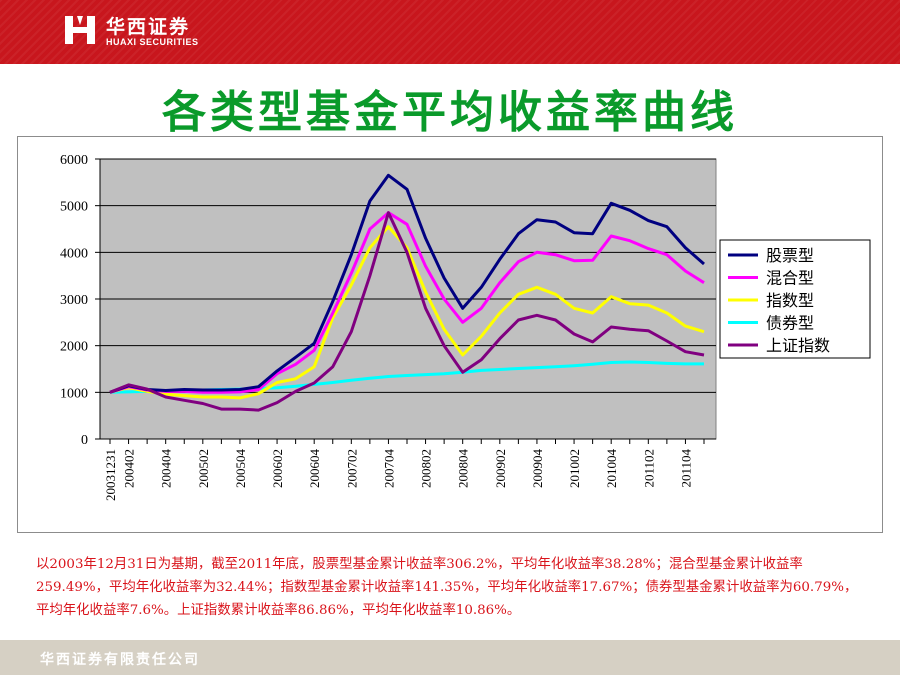  What do you see at coordinates (450, 112) in the screenshot?
I see `slide-title: 各类型基金平均收益率曲线` at bounding box center [450, 112].